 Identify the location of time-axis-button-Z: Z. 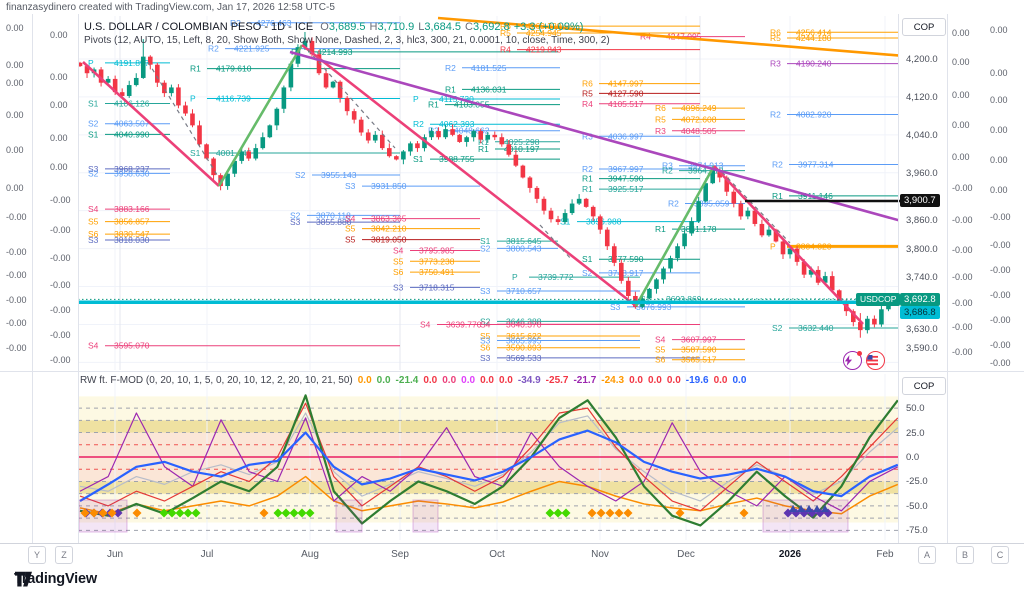
(64, 555).